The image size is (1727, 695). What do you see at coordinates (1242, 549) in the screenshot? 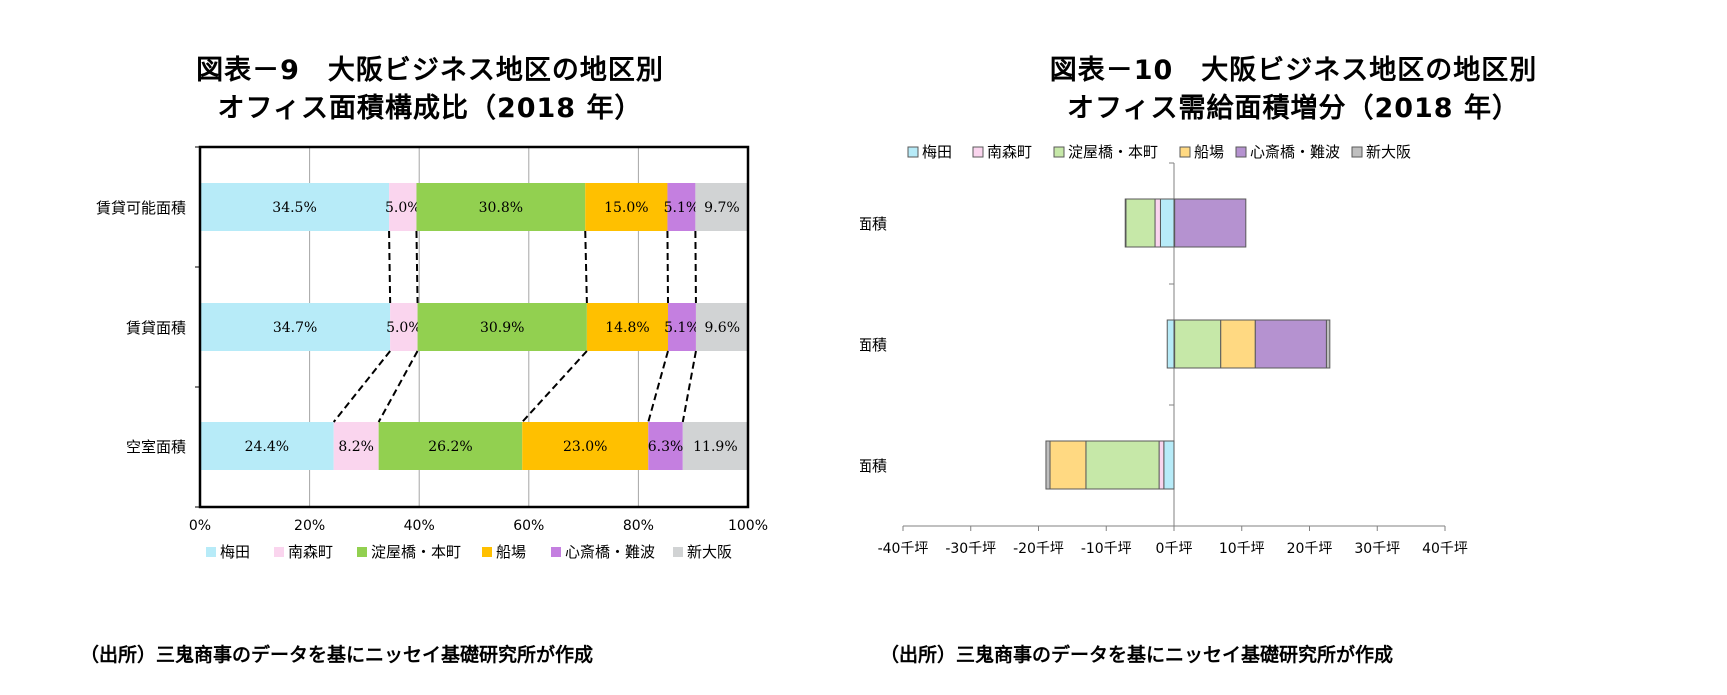
I see `x-tick-label: 10千坪` at bounding box center [1242, 549].